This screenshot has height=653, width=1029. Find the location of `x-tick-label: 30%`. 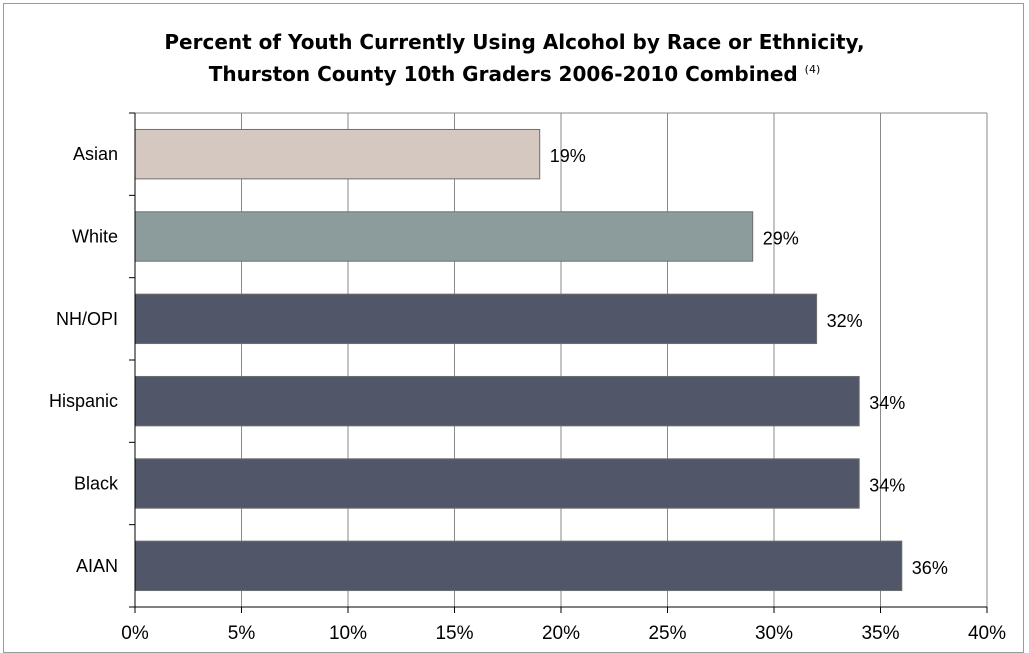

x-tick-label: 30% is located at coordinates (774, 632).